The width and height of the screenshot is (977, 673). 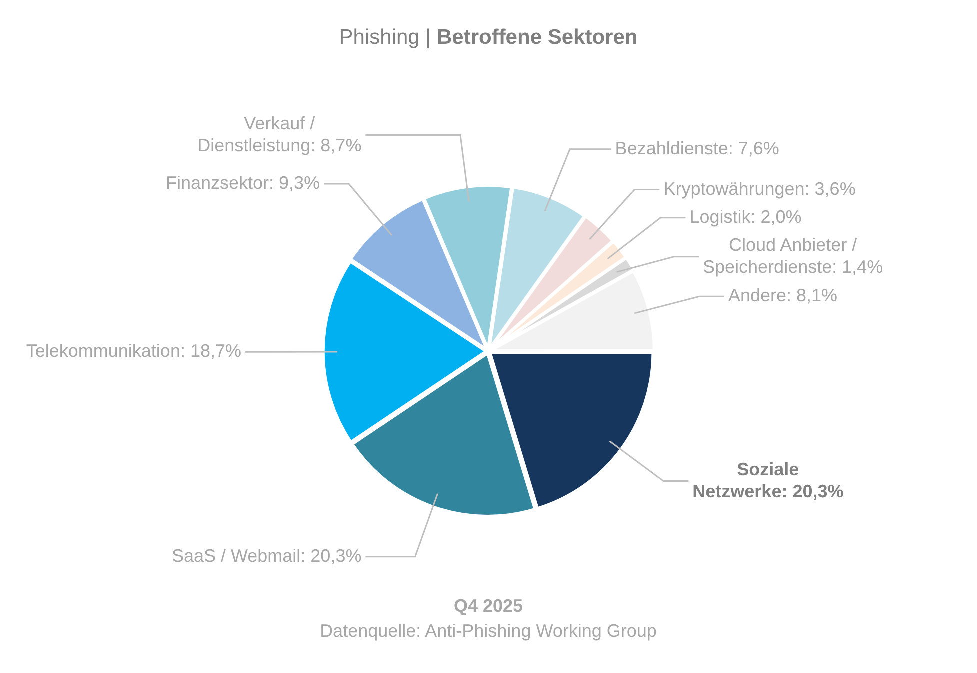 I want to click on slice-label: Bezahldienste: 7,6%, so click(x=697, y=148).